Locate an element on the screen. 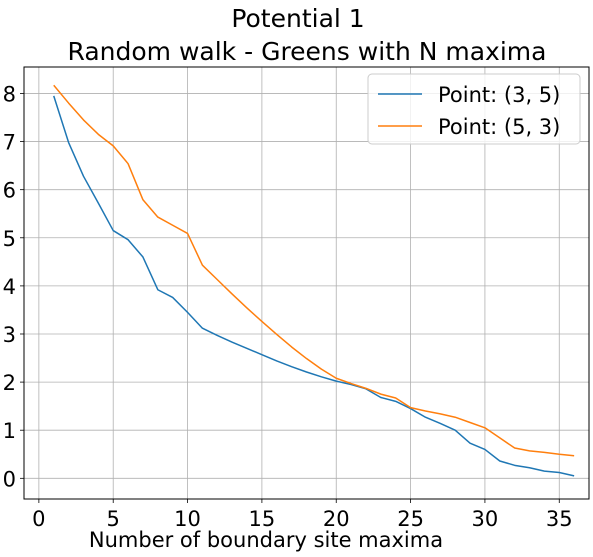 This screenshot has height=557, width=593. x-tick-label: 30 is located at coordinates (485, 519).